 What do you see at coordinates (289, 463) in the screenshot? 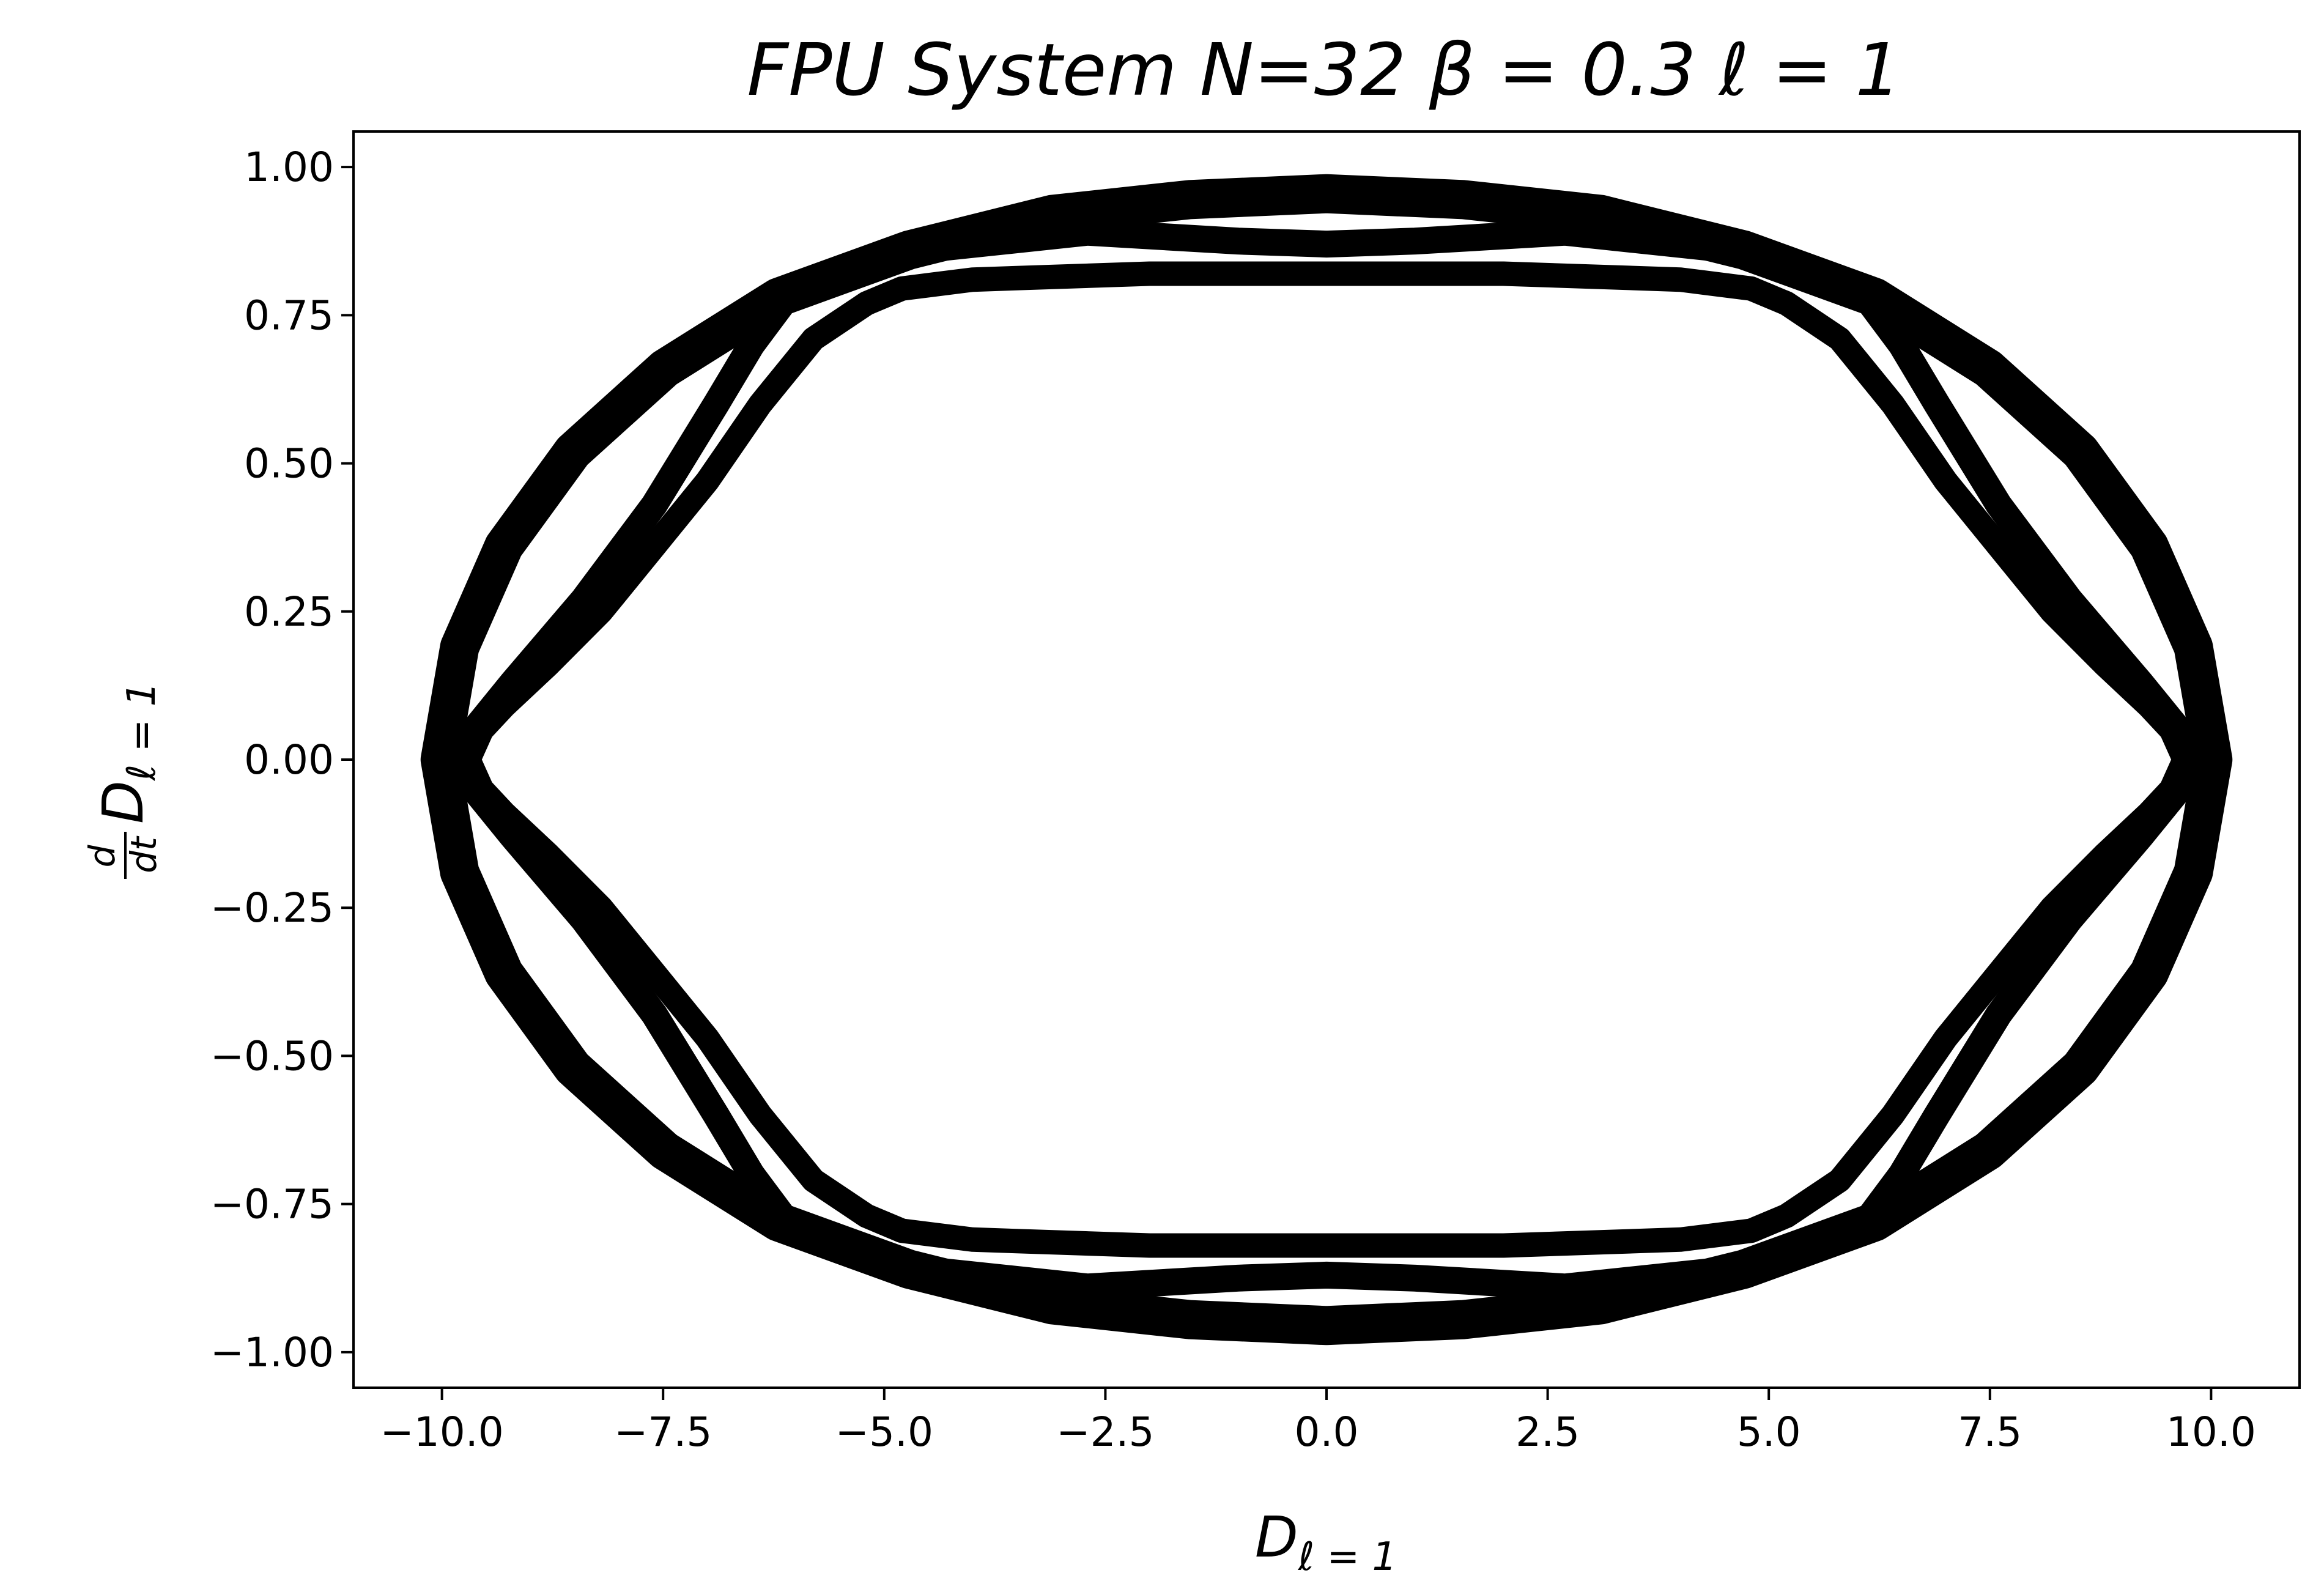
I see `y-tick-label: 0.50` at bounding box center [289, 463].